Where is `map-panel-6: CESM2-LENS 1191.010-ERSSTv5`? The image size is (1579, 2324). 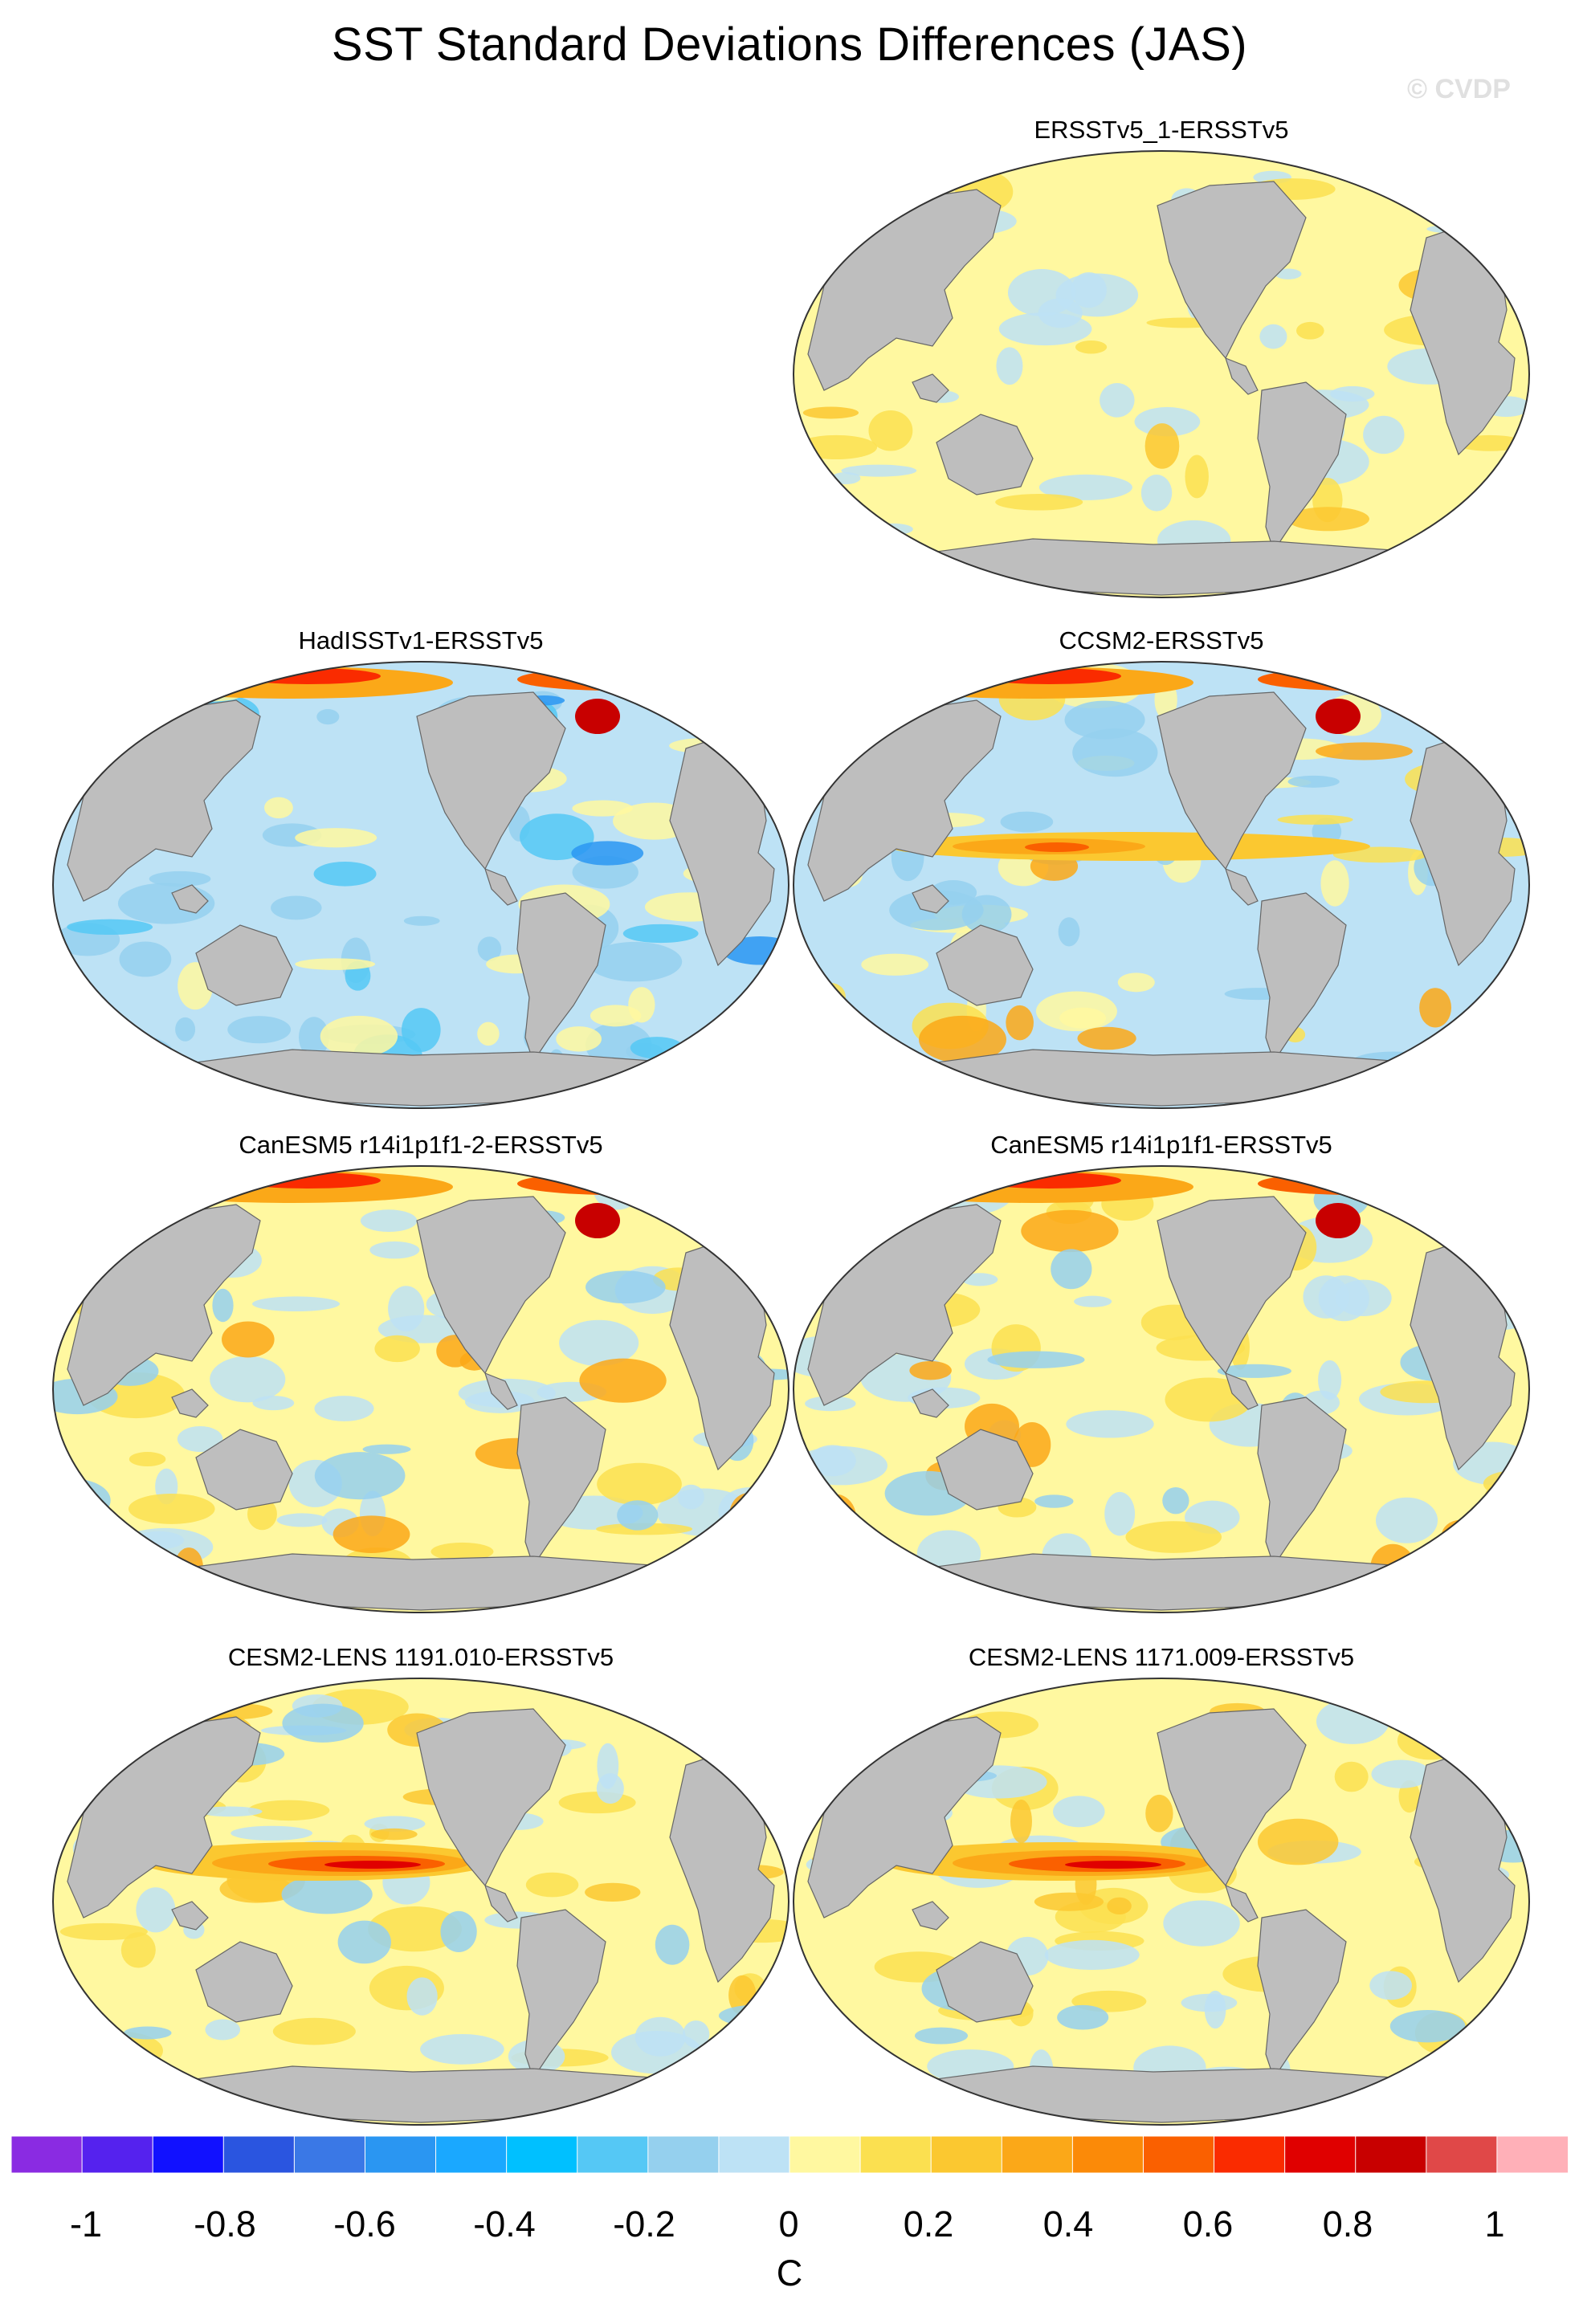 map-panel-6: CESM2-LENS 1191.010-ERSSTv5 is located at coordinates (420, 1885).